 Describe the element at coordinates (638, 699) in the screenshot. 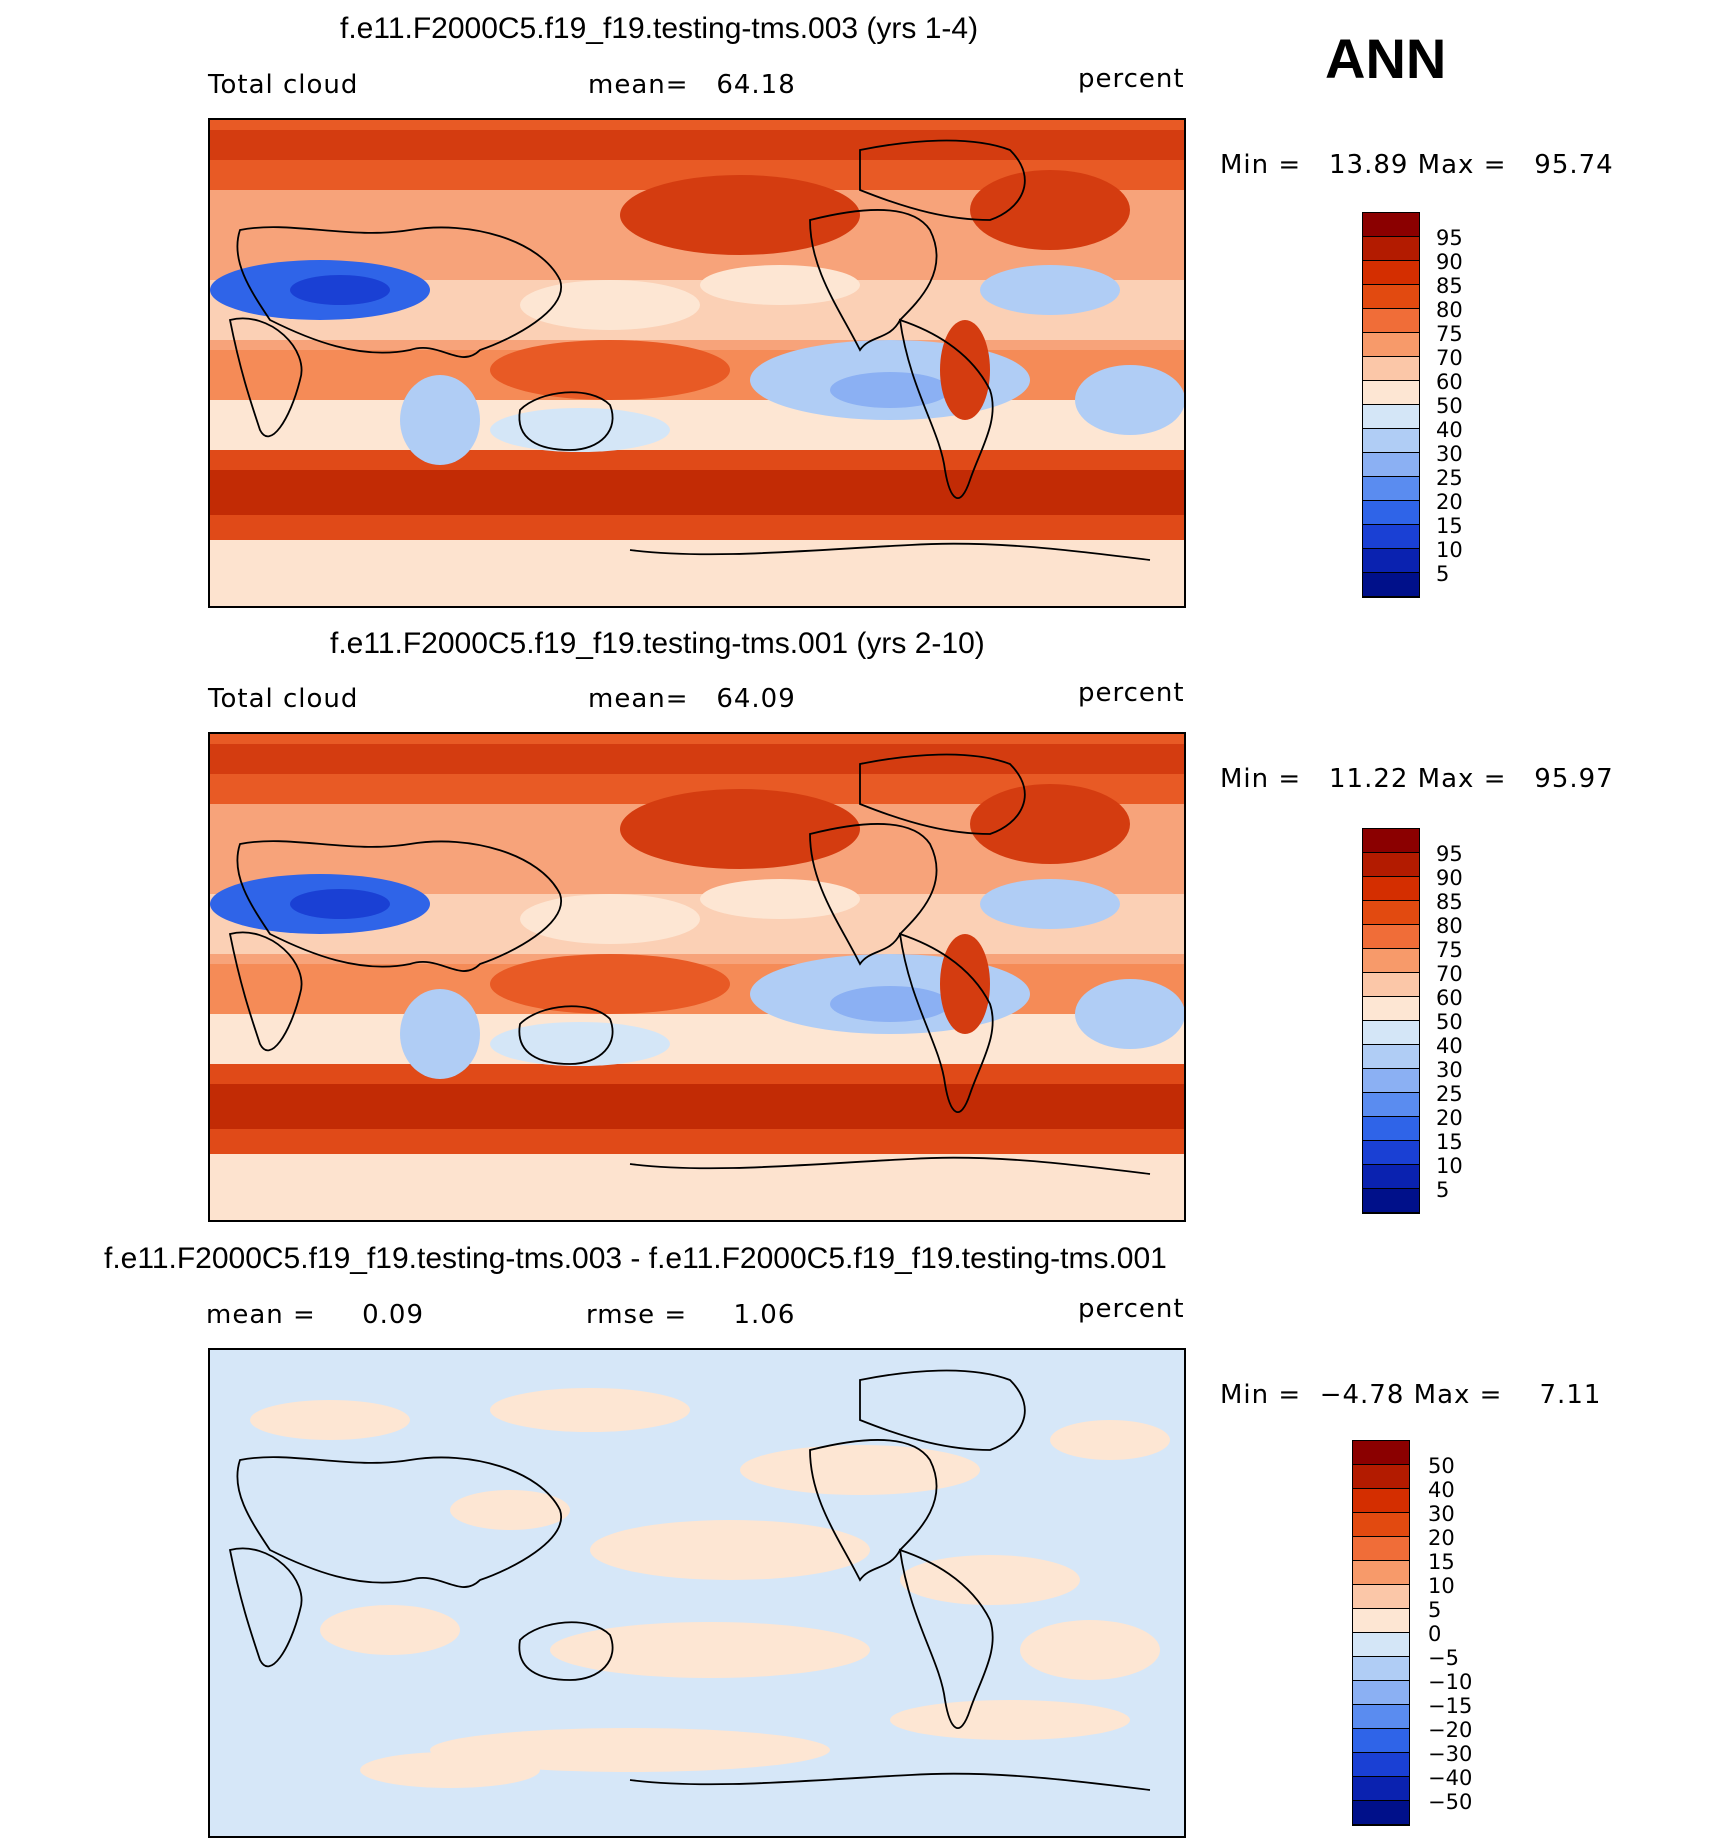

I see `panel-2-mean-key: mean=` at that location.